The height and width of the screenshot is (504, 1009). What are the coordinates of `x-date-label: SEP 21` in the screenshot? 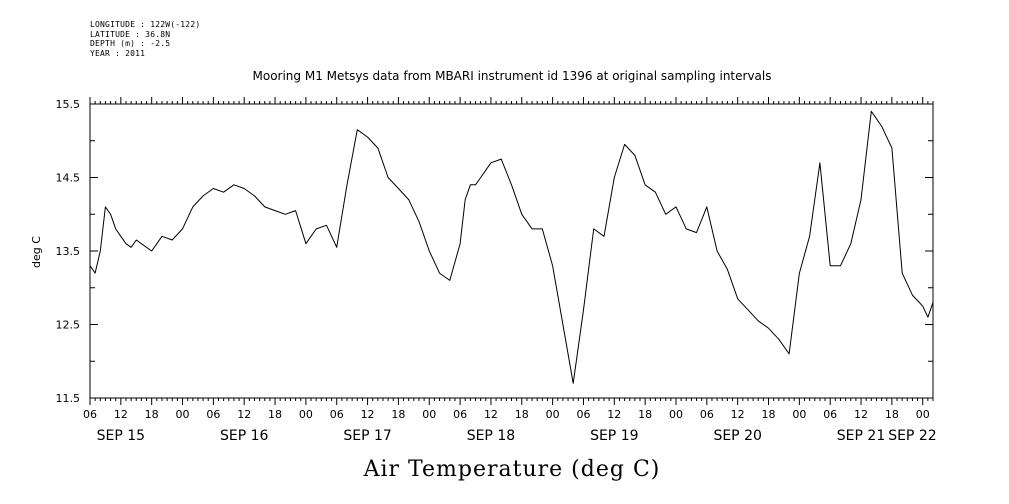 It's located at (861, 436).